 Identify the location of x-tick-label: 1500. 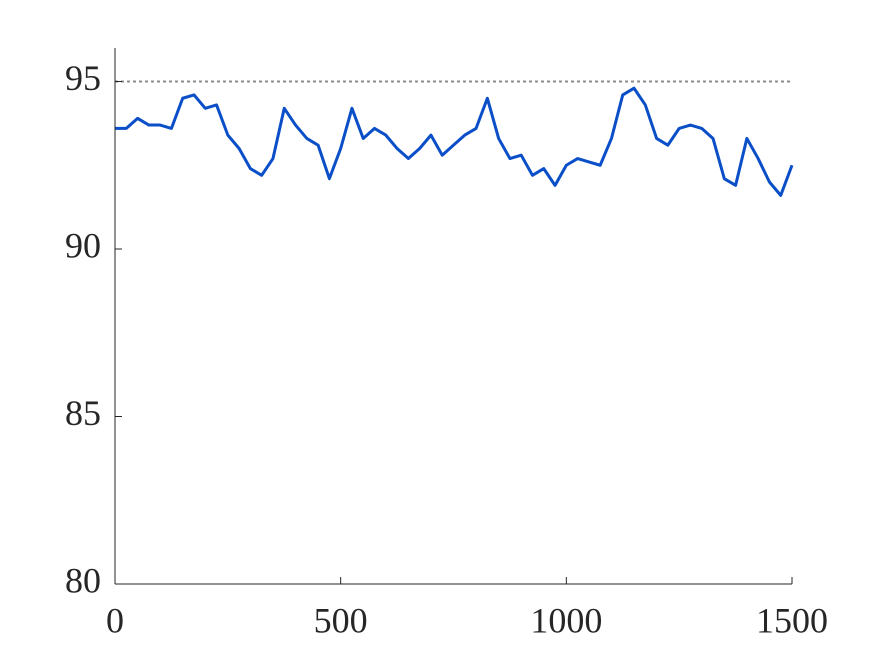
(792, 620).